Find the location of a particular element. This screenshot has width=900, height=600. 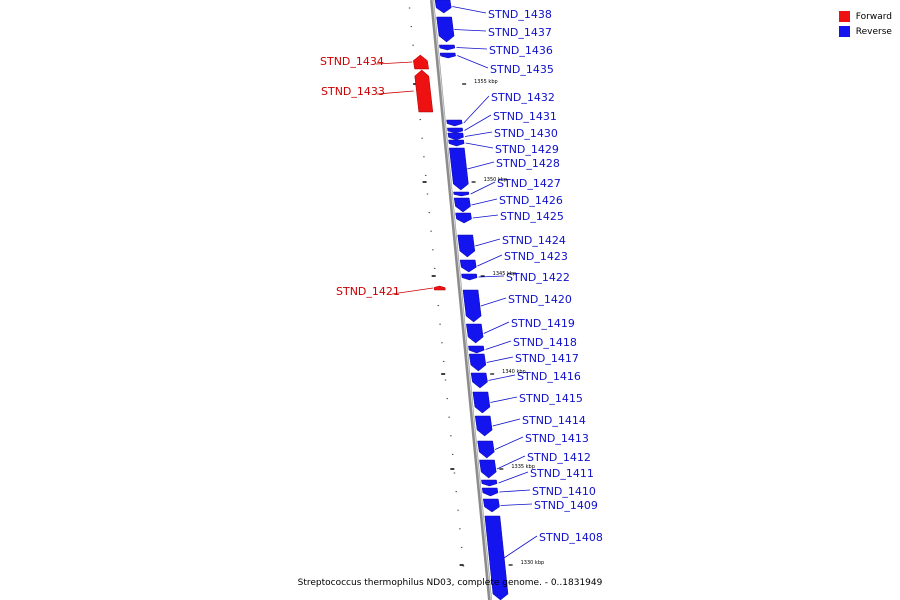

backbone-line is located at coordinates (461, 300).